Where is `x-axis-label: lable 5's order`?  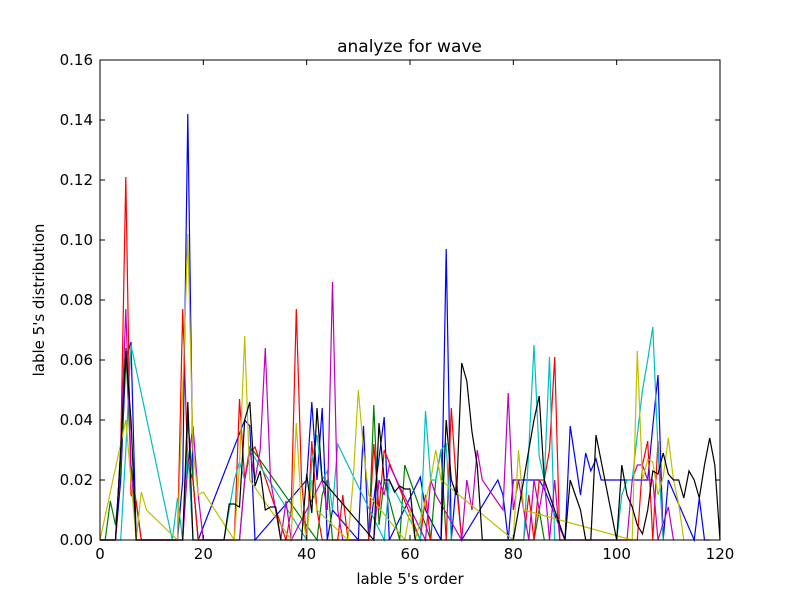
x-axis-label: lable 5's order is located at coordinates (410, 579).